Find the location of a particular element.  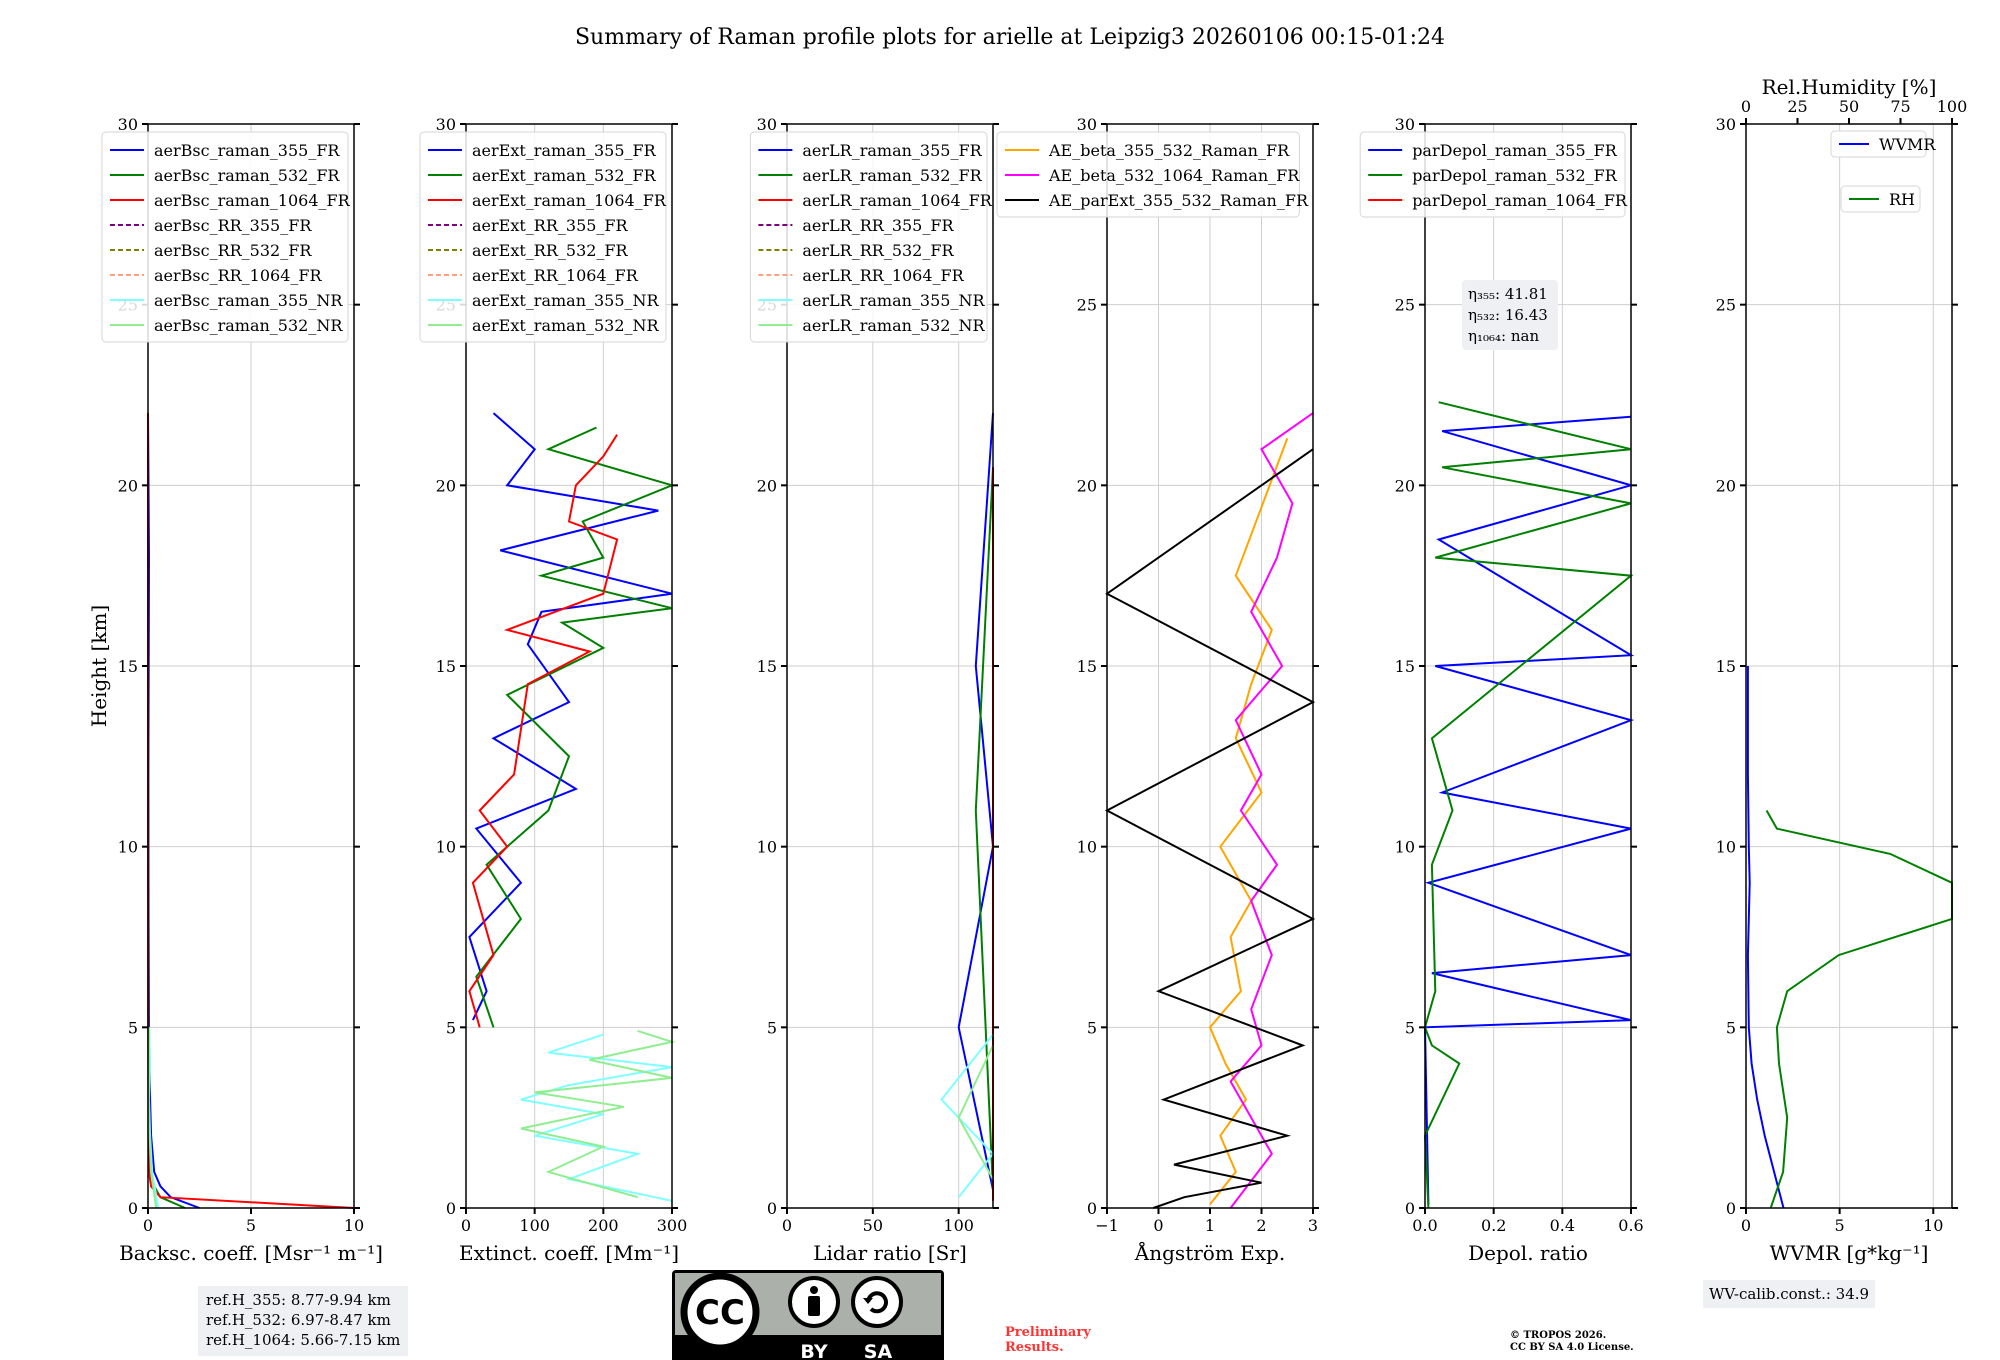

license-sa: SA is located at coordinates (878, 1350).